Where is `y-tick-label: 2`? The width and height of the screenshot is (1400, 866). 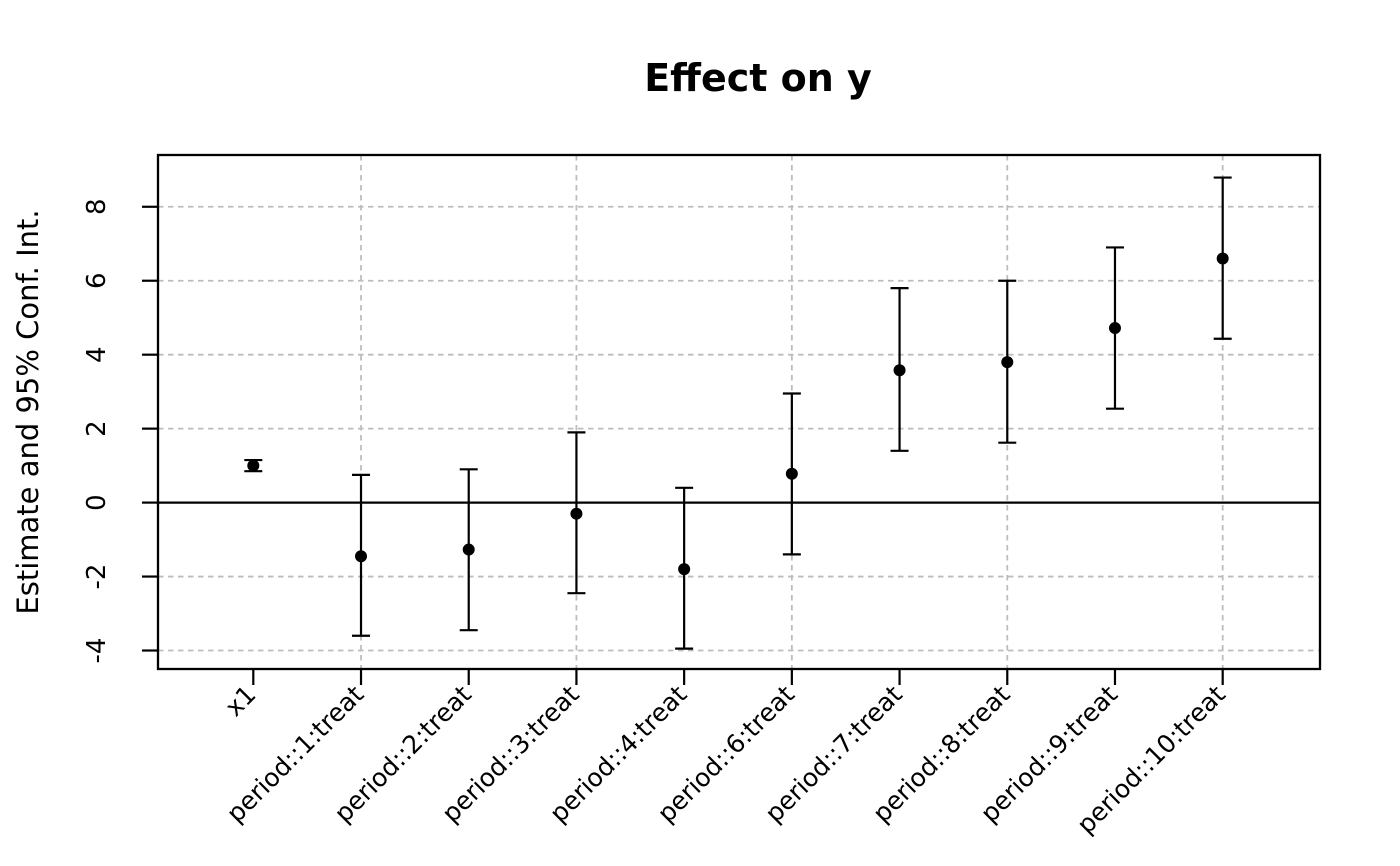 y-tick-label: 2 is located at coordinates (97, 428).